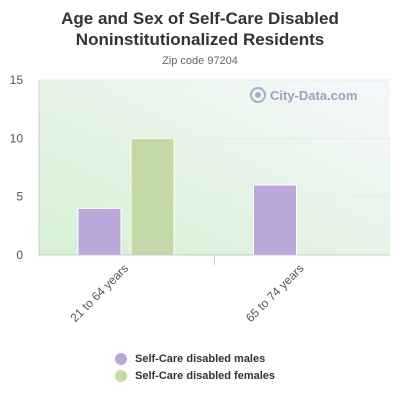 Image resolution: width=400 pixels, height=400 pixels. Describe the element at coordinates (19, 255) in the screenshot. I see `y-tick-label-0: 0` at that location.